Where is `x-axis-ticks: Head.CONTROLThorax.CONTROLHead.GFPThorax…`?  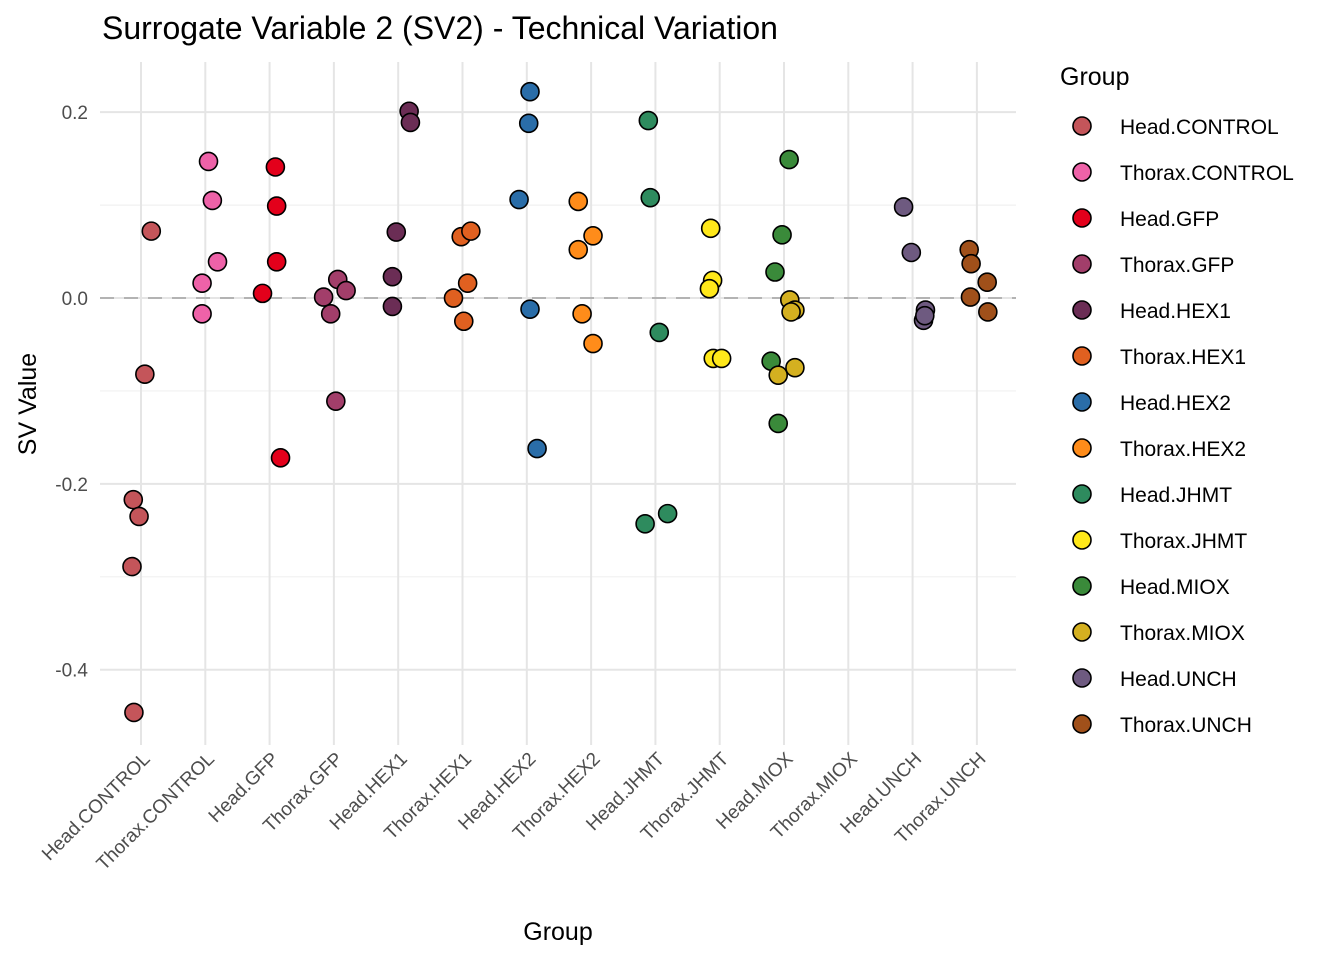 x-axis-ticks: Head.CONTROLThorax.CONTROLHead.GFPThorax… is located at coordinates (514, 811).